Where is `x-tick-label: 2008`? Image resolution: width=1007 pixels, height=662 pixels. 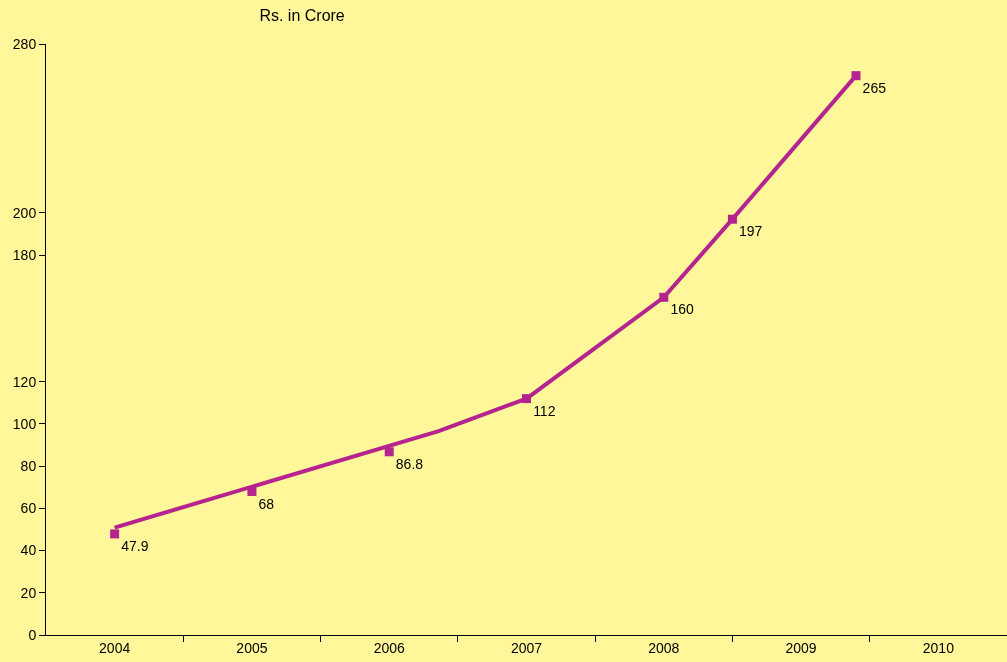 x-tick-label: 2008 is located at coordinates (664, 647).